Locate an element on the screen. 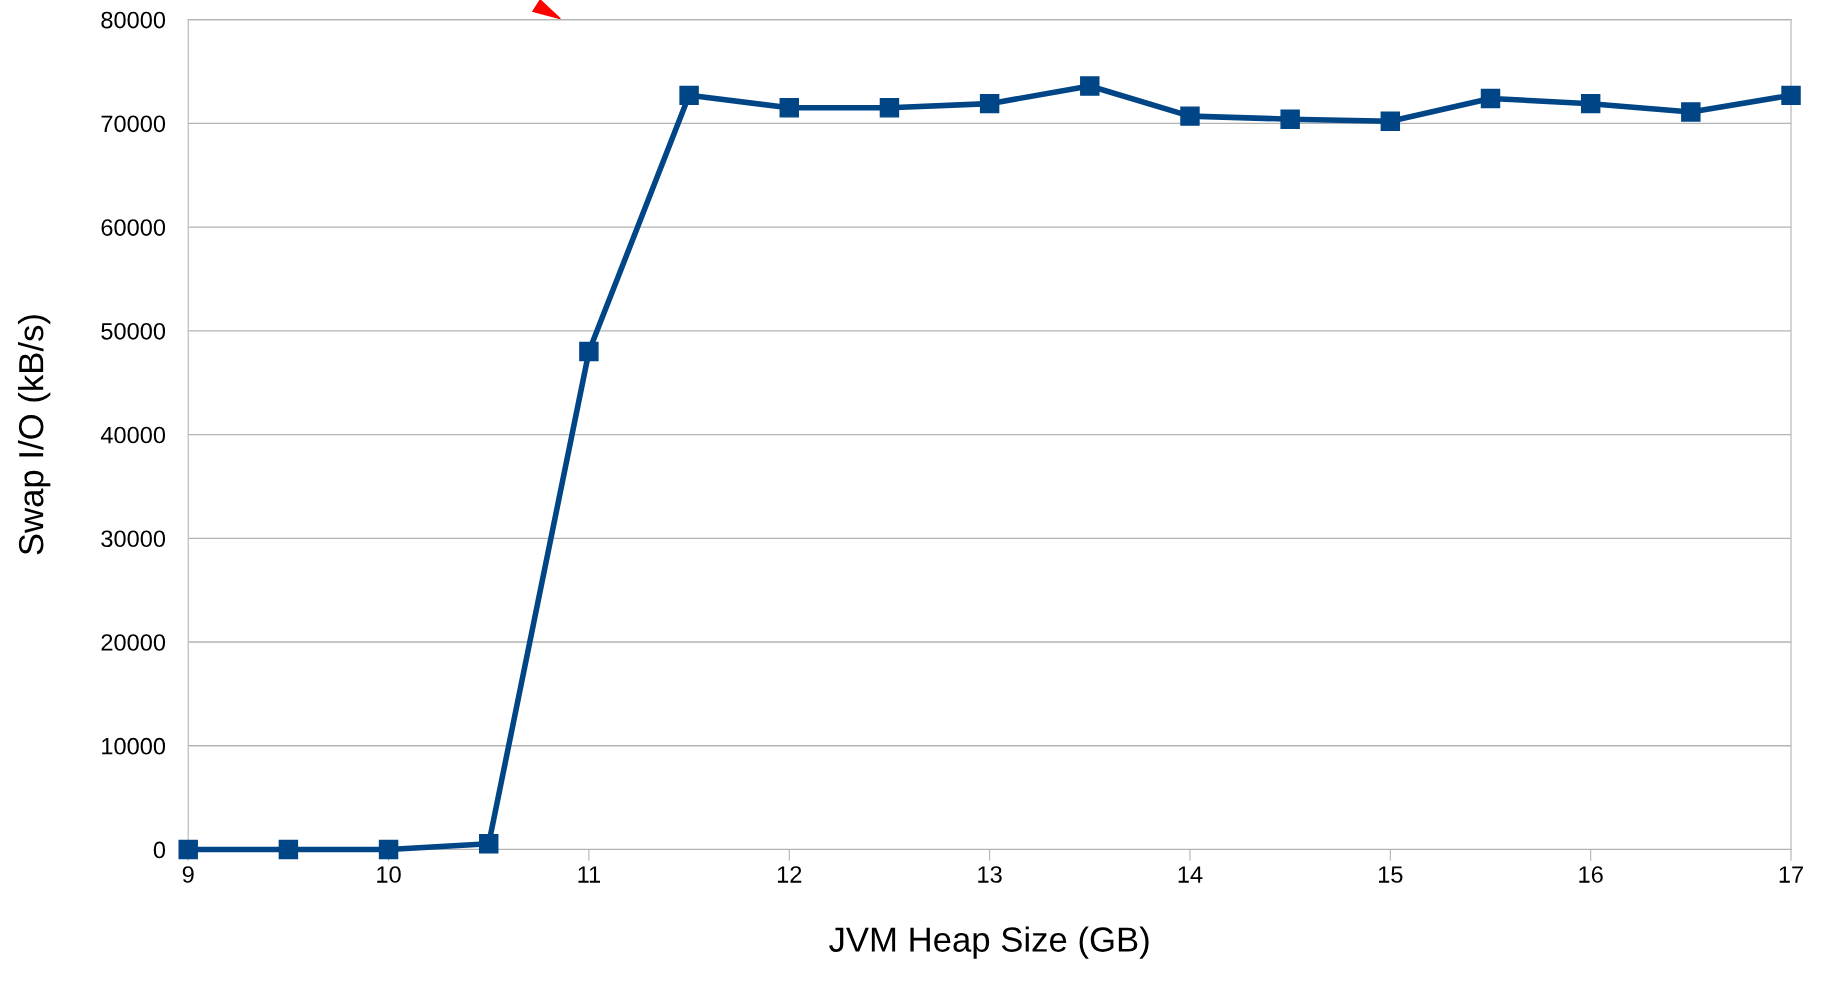 This screenshot has width=1822, height=981. x-tick-label: 14 is located at coordinates (1190, 874).